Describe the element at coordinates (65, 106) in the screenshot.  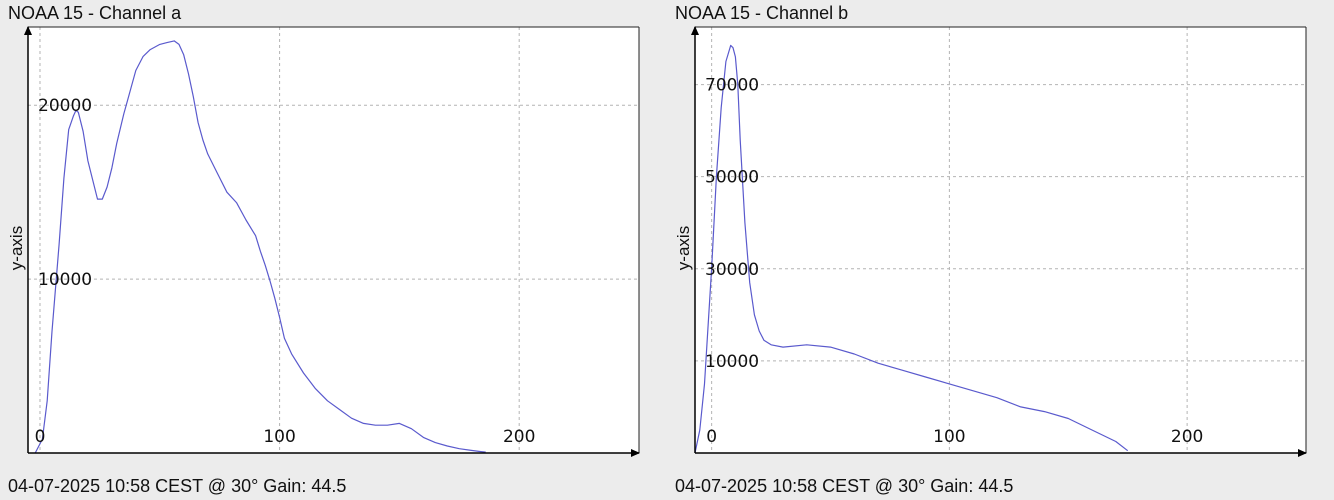
I see `y-tick-label: 20000` at that location.